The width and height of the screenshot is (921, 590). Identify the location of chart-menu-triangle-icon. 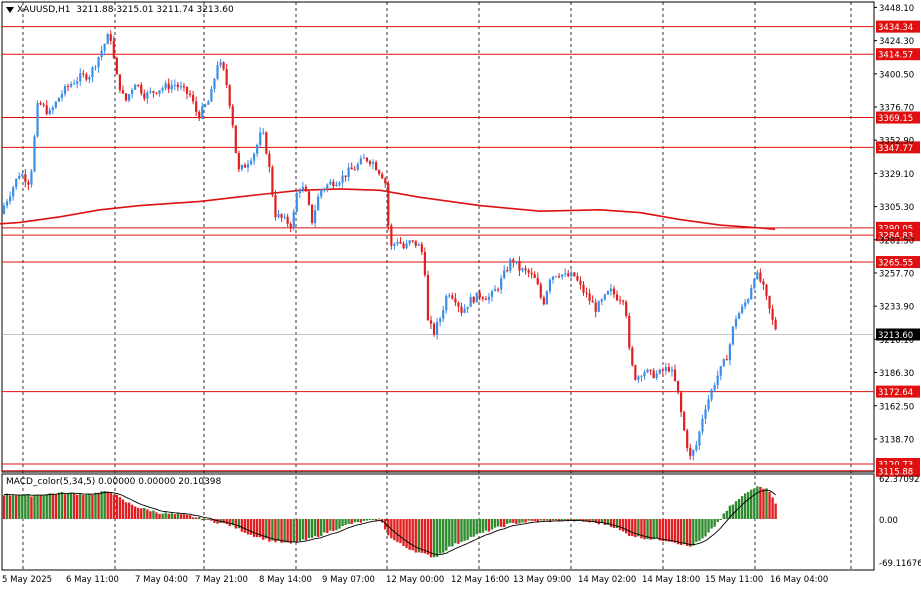
(10, 9).